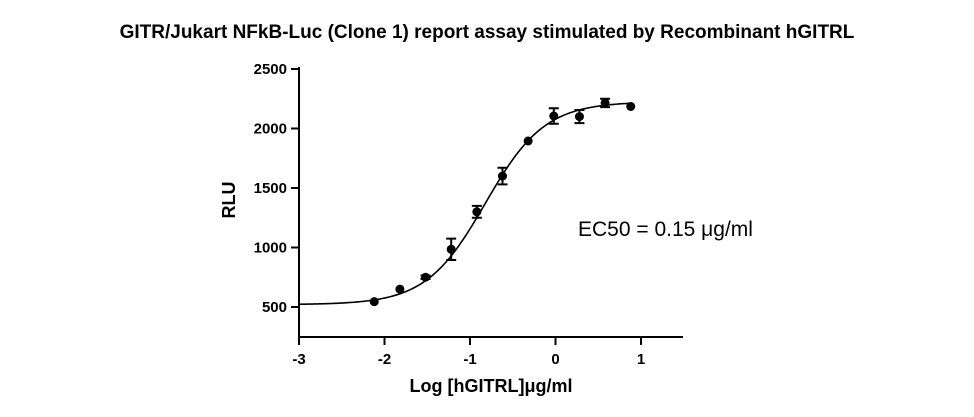  Describe the element at coordinates (665, 229) in the screenshot. I see `ec50-annotation: EC50 = 0.15 μg/ml` at that location.